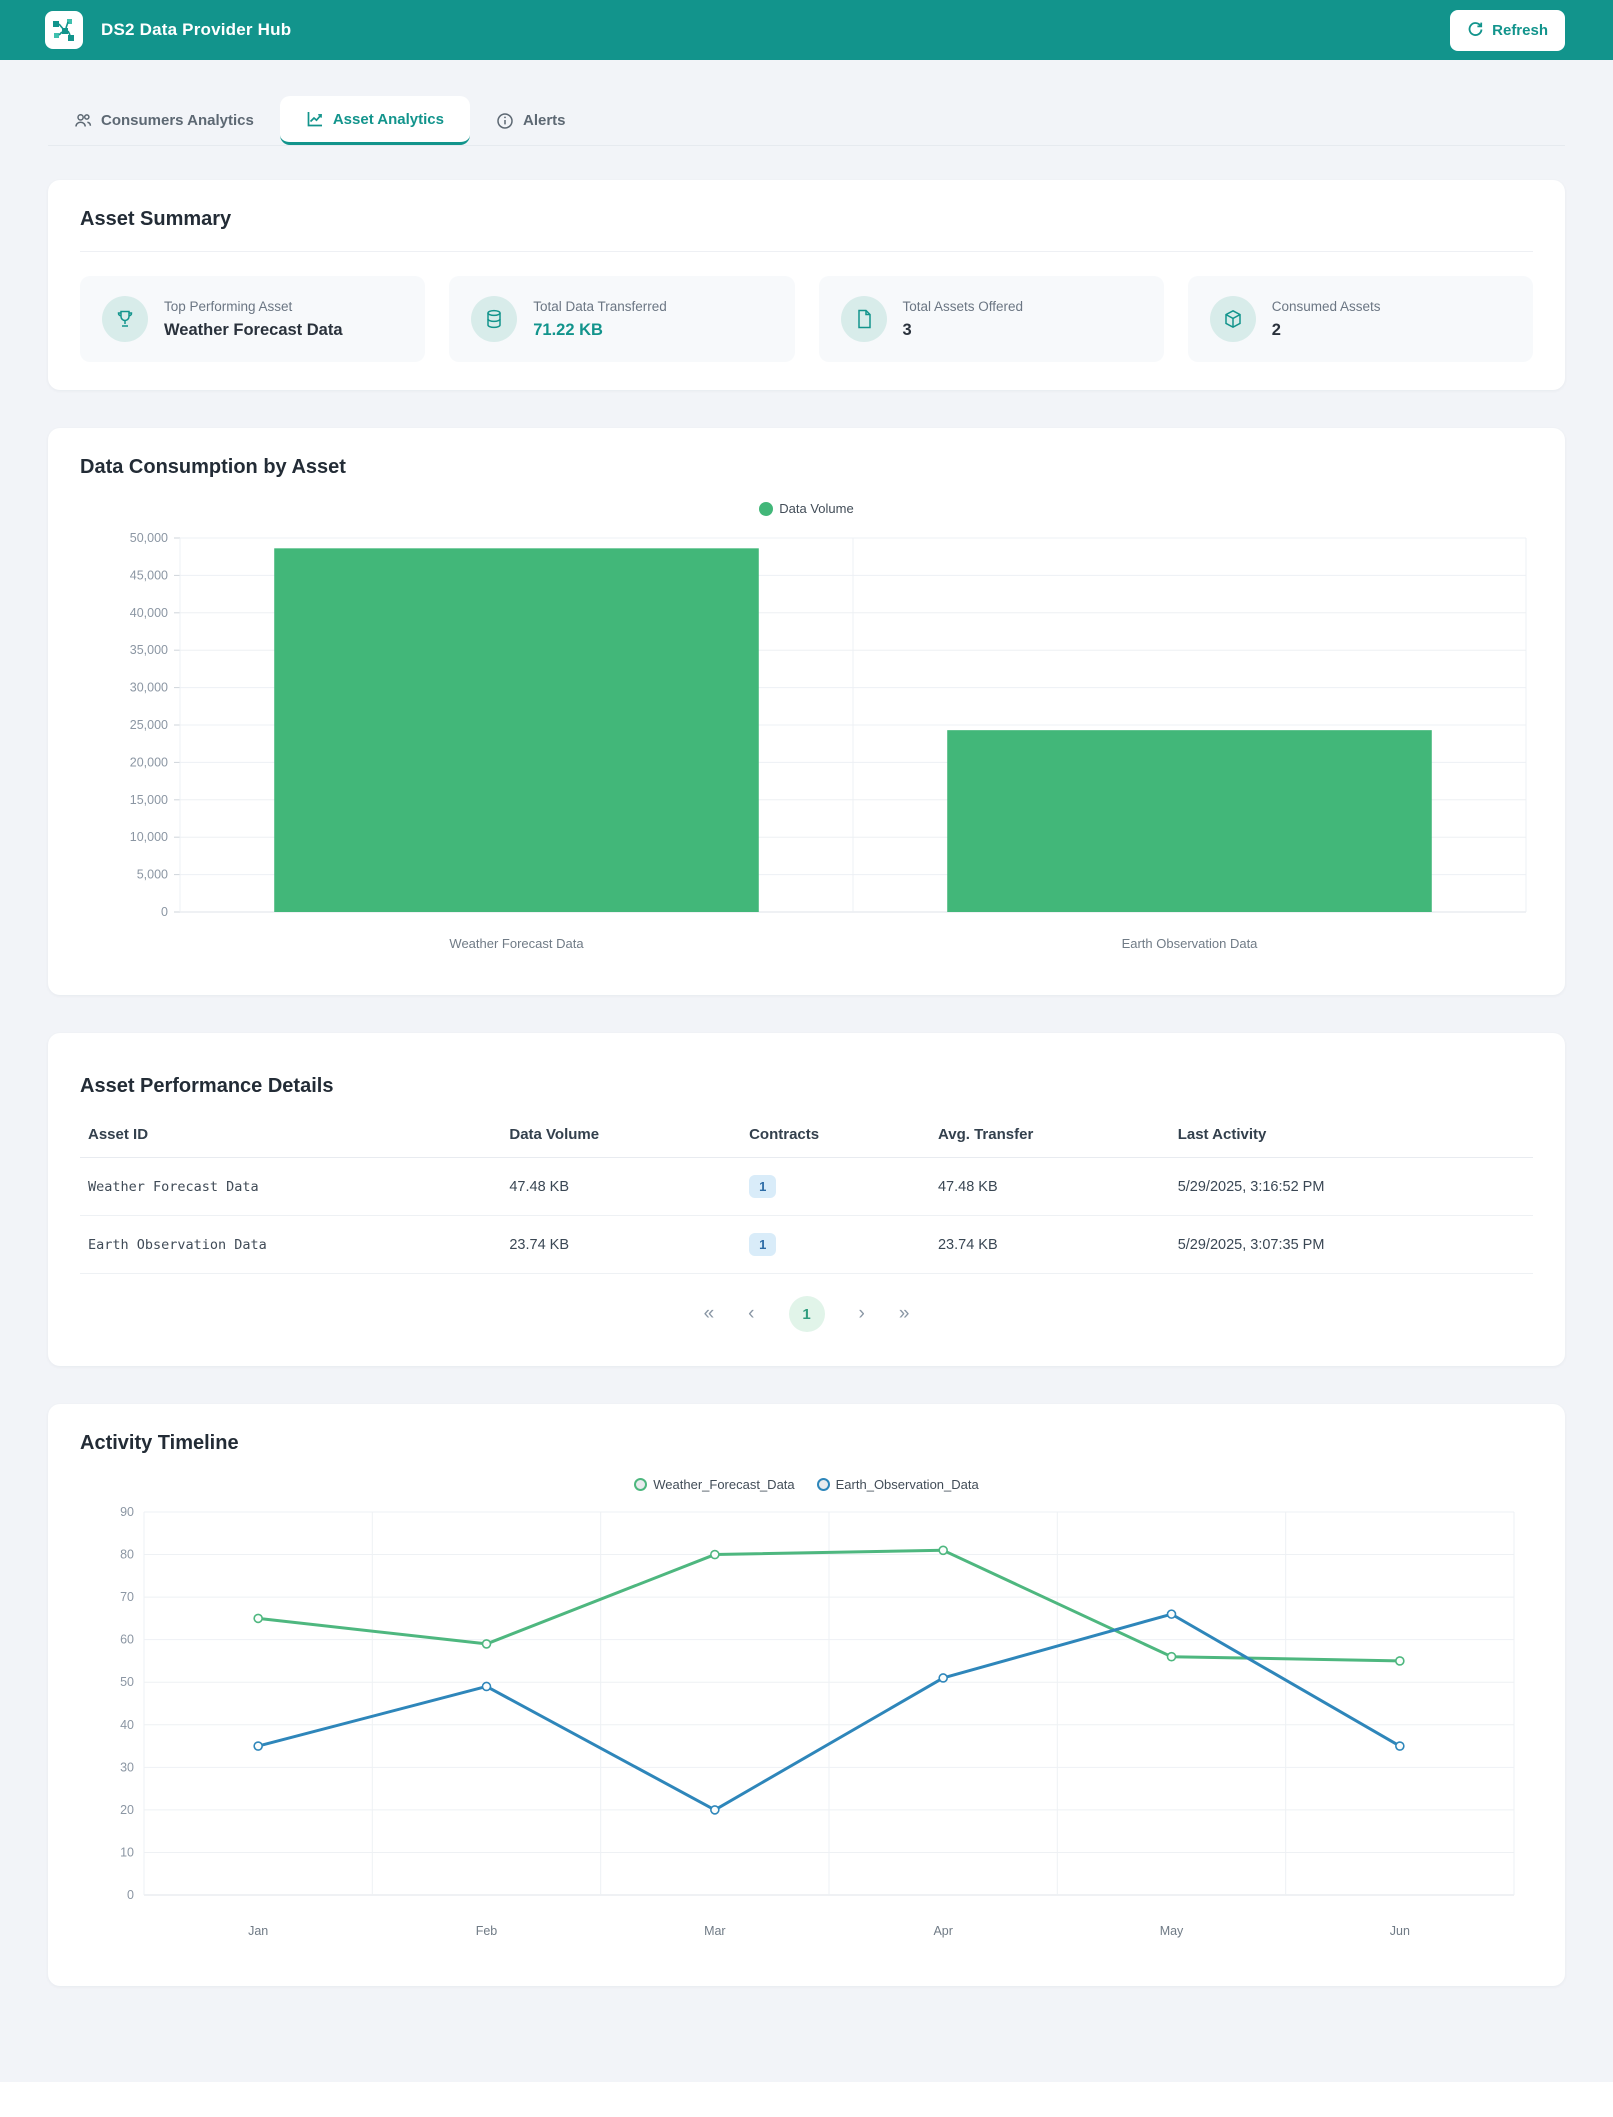 The image size is (1613, 2117). I want to click on cell-avg-transfer: 47.48 KB, so click(1049, 1186).